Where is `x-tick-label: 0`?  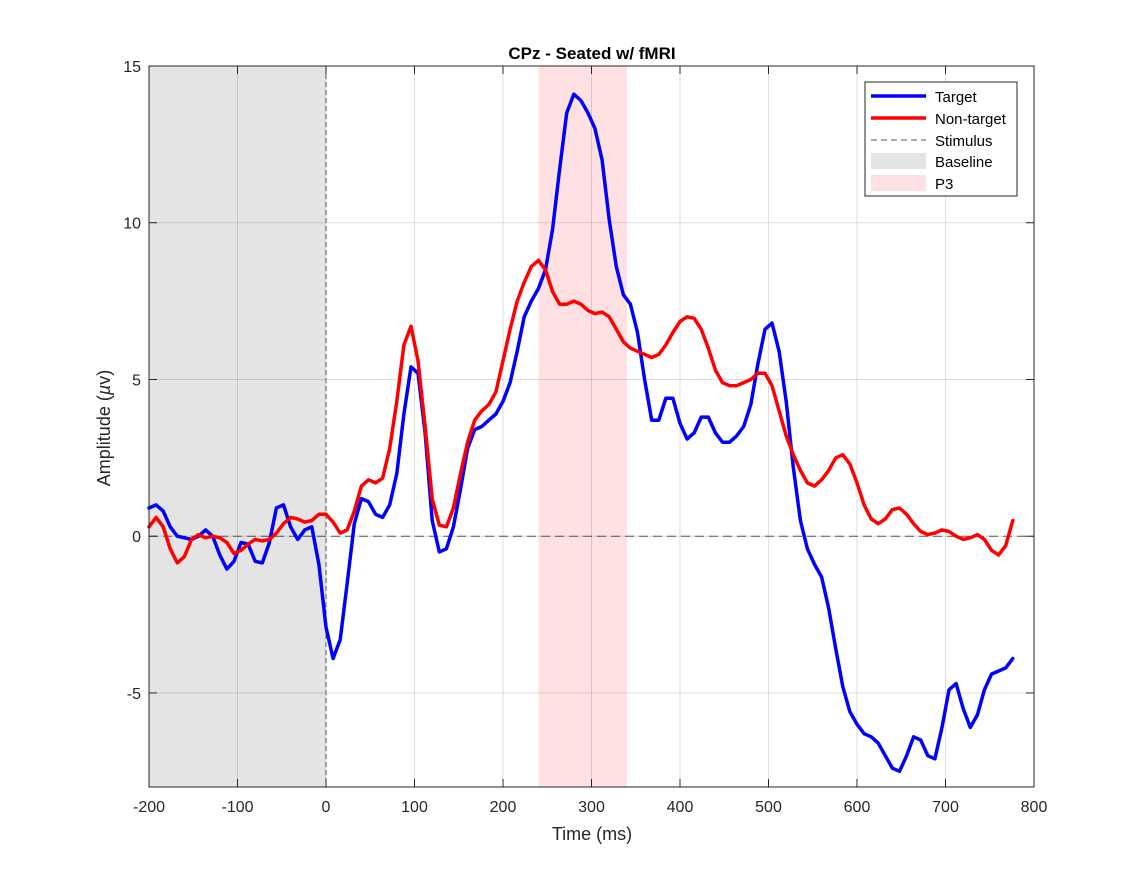 x-tick-label: 0 is located at coordinates (326, 807).